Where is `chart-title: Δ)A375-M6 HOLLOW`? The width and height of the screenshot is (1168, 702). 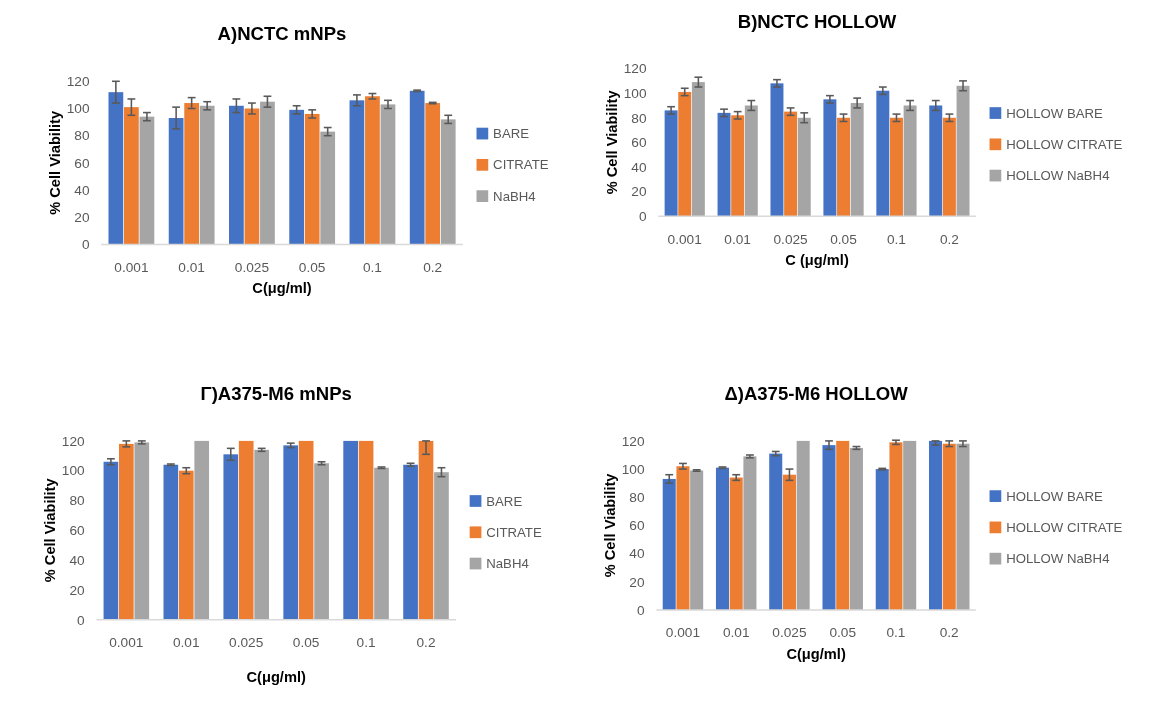 chart-title: Δ)A375-M6 HOLLOW is located at coordinates (816, 393).